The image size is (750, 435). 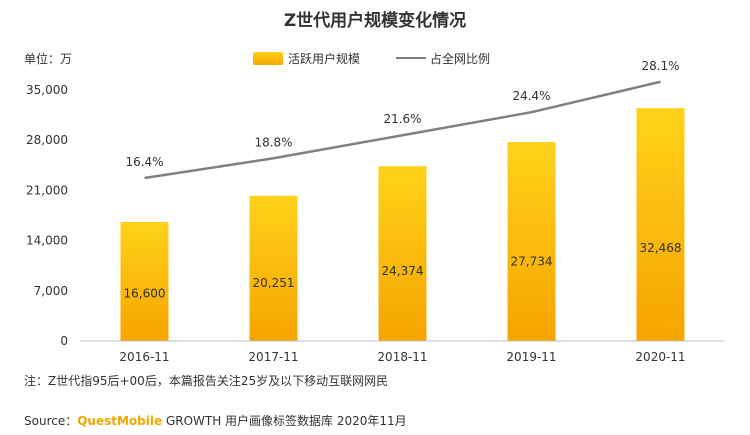 I want to click on bar-value-label: 32,468, so click(x=661, y=248).